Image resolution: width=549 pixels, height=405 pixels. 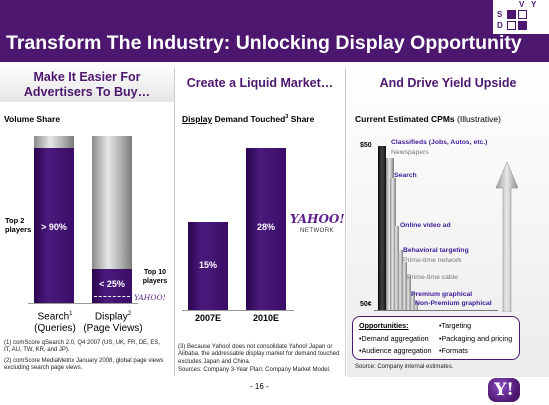 What do you see at coordinates (436, 250) in the screenshot?
I see `label-behavioral: Behavioral targeting` at bounding box center [436, 250].